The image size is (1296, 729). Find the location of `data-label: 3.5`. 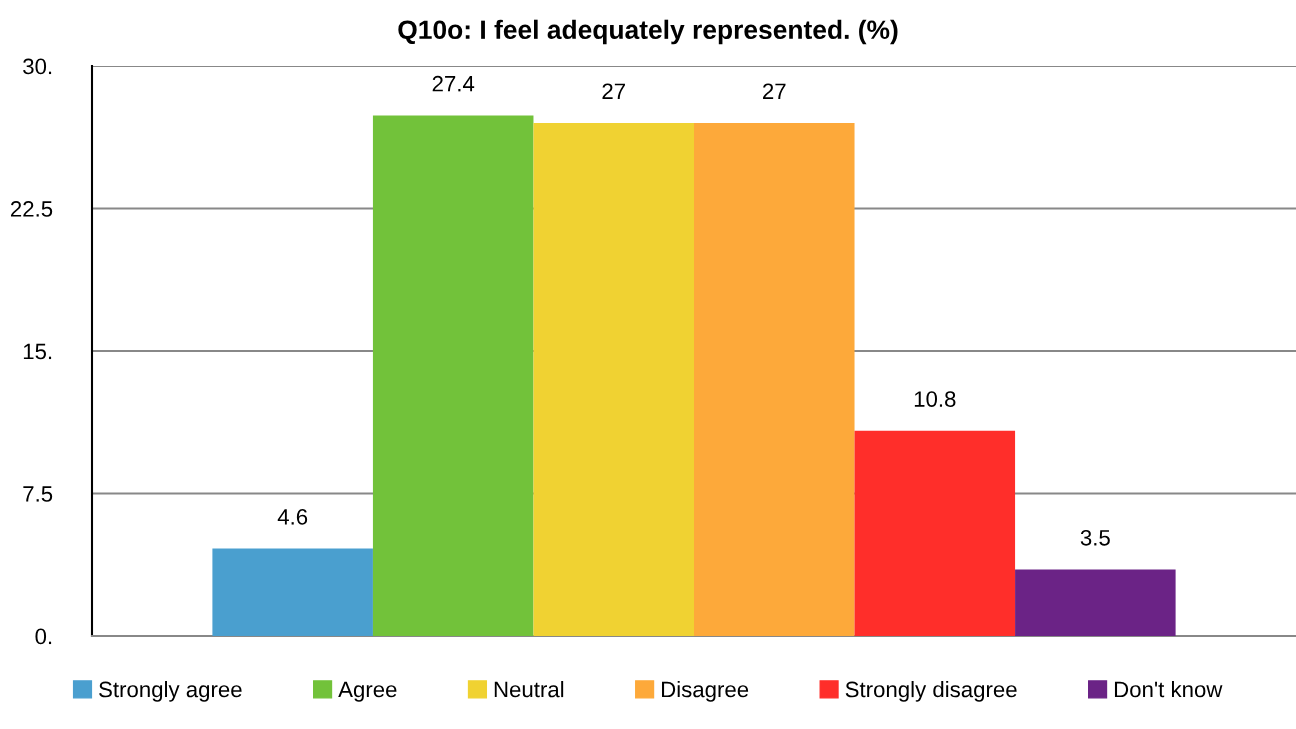

data-label: 3.5 is located at coordinates (1095, 537).